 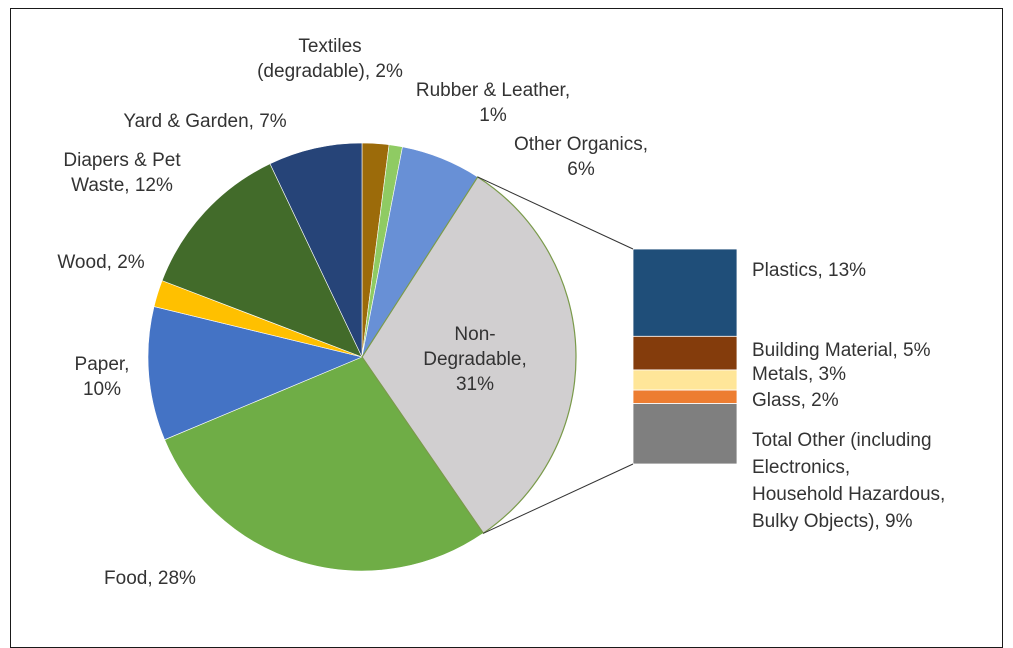 I want to click on slice-label-wood-2: Wood, 2%, so click(x=100, y=262).